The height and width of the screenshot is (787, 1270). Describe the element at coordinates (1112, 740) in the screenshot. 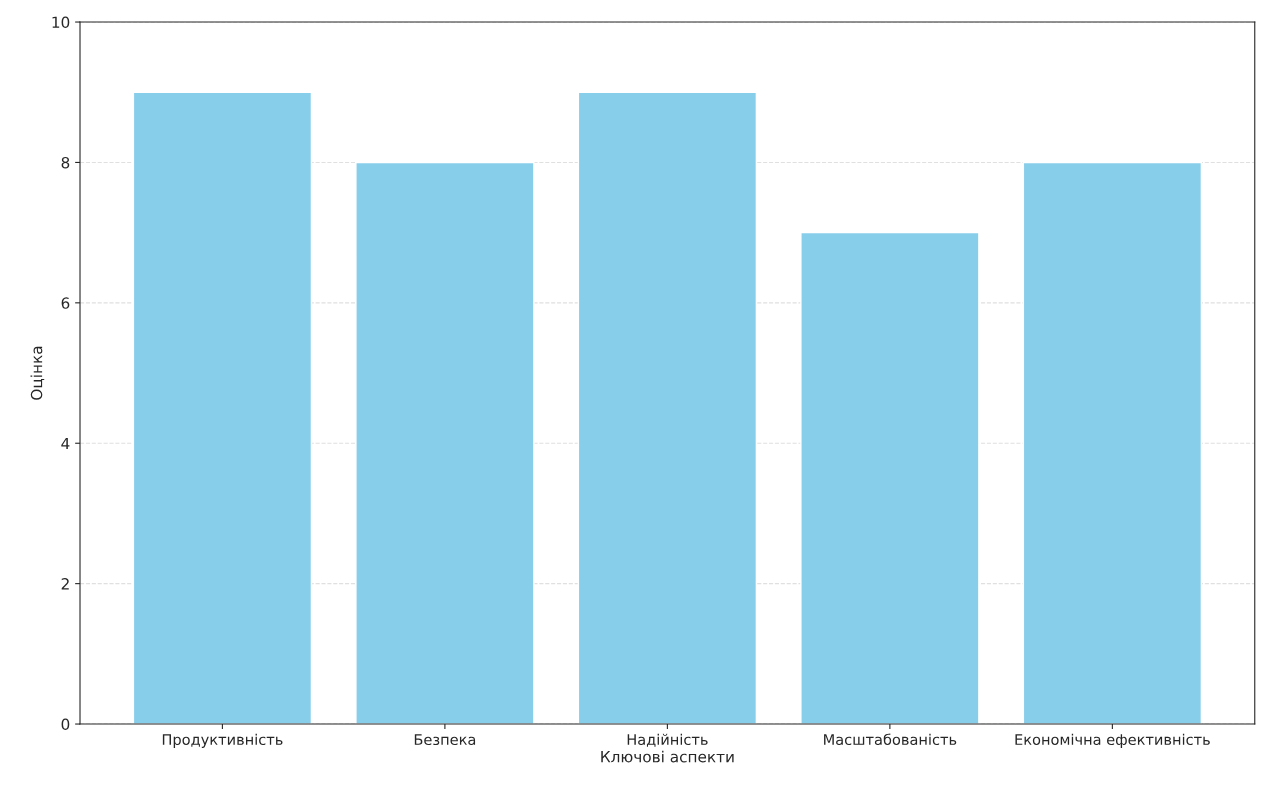

I see `x-tick-label: Економічна ефективність` at that location.